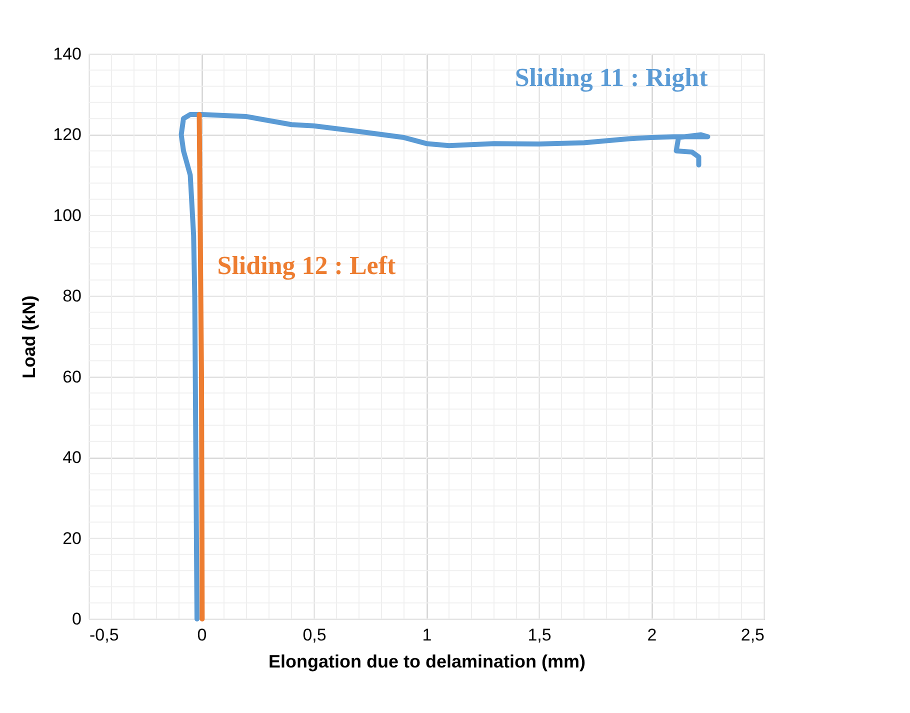  What do you see at coordinates (67, 134) in the screenshot?
I see `y-tick-label: 120` at bounding box center [67, 134].